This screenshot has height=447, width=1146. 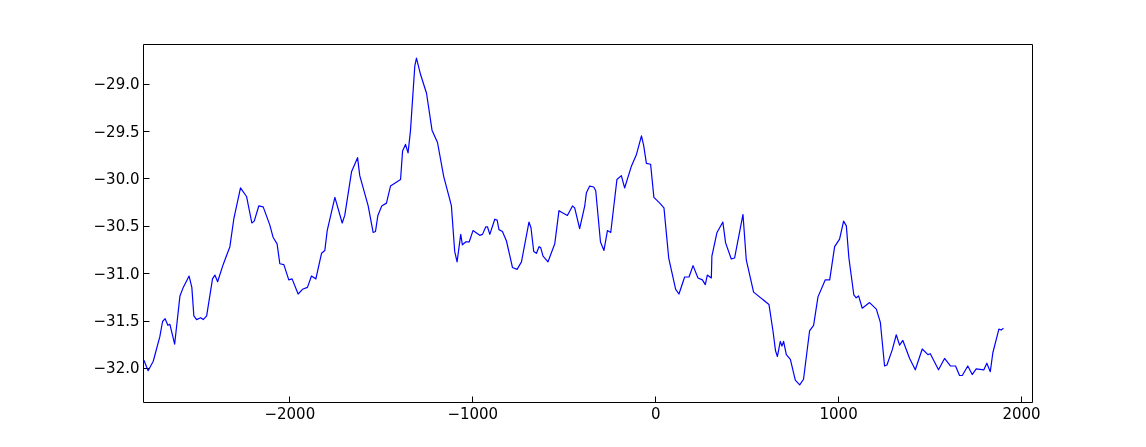 I want to click on x-tick-label: −1000, so click(x=473, y=413).